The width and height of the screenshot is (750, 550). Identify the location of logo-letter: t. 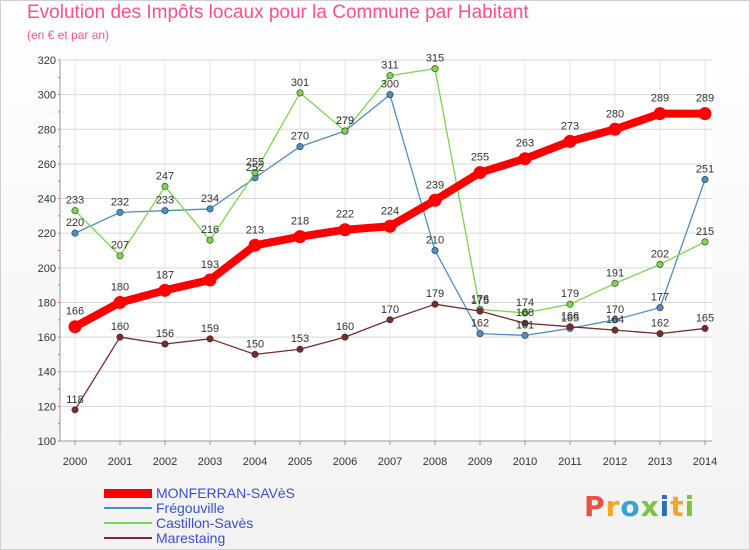
(677, 506).